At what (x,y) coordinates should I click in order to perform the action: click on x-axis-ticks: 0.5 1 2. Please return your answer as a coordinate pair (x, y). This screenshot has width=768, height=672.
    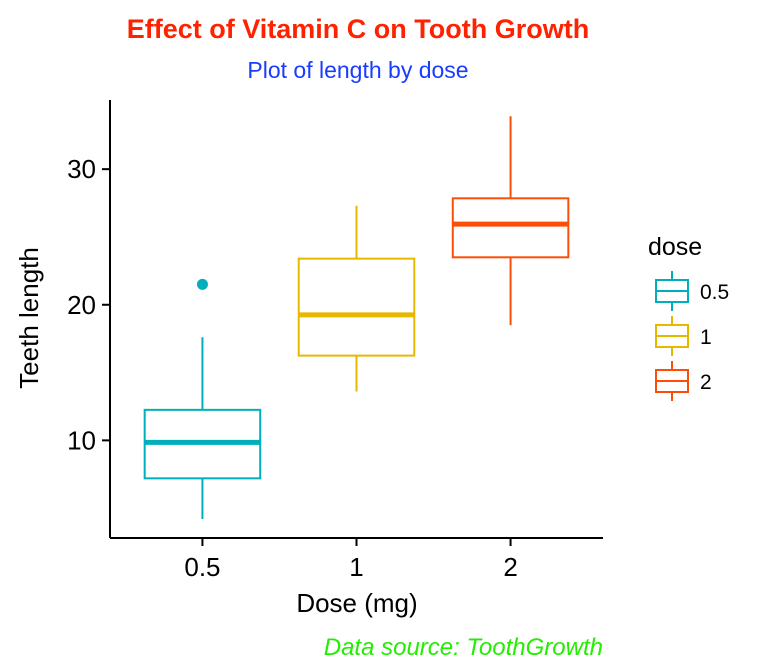
    Looking at the image, I should click on (351, 560).